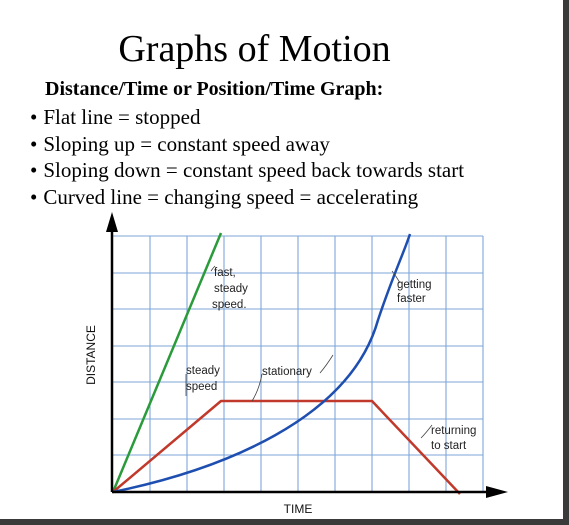 The height and width of the screenshot is (525, 569). Describe the element at coordinates (286, 447) in the screenshot. I see `round-trip-line` at that location.